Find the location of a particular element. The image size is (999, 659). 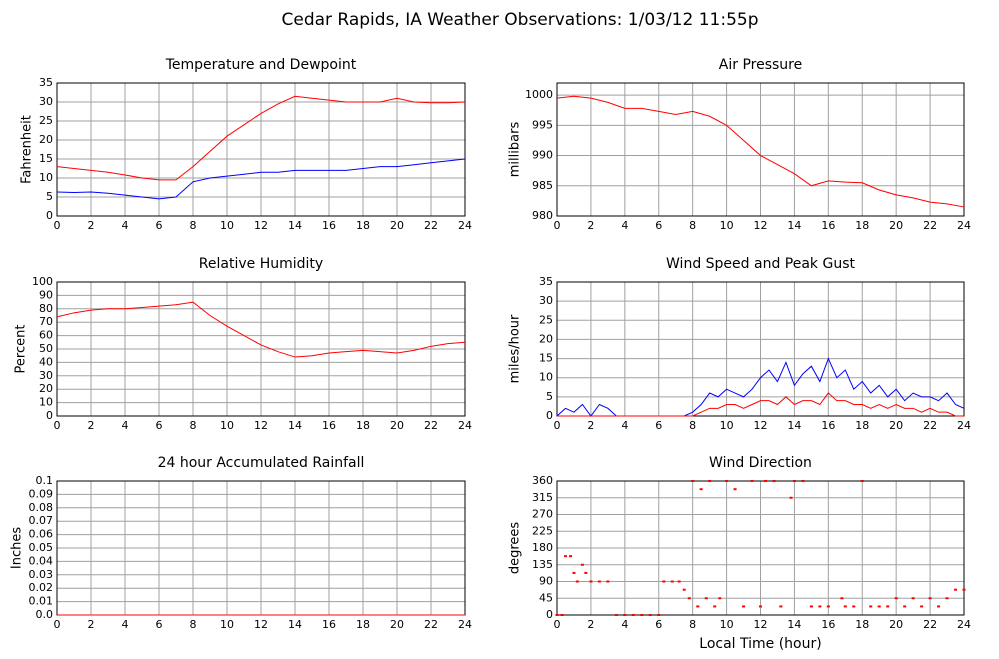

y-tick-label: 0.09 is located at coordinates (41, 493).